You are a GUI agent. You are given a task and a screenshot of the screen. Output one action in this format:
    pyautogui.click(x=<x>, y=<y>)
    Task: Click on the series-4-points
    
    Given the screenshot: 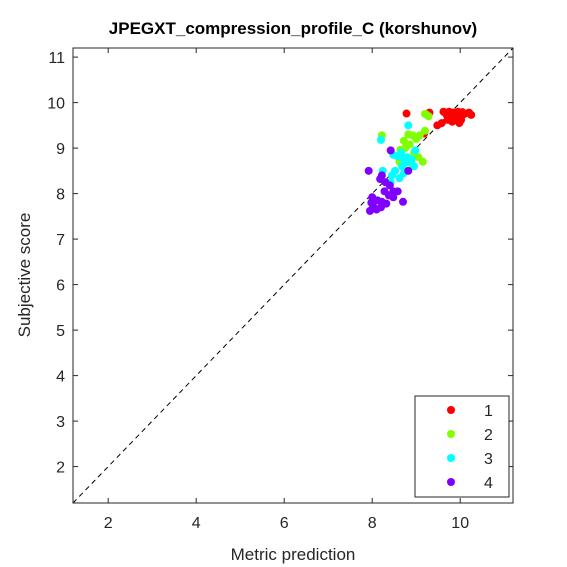 What is the action you would take?
    pyautogui.click(x=388, y=180)
    